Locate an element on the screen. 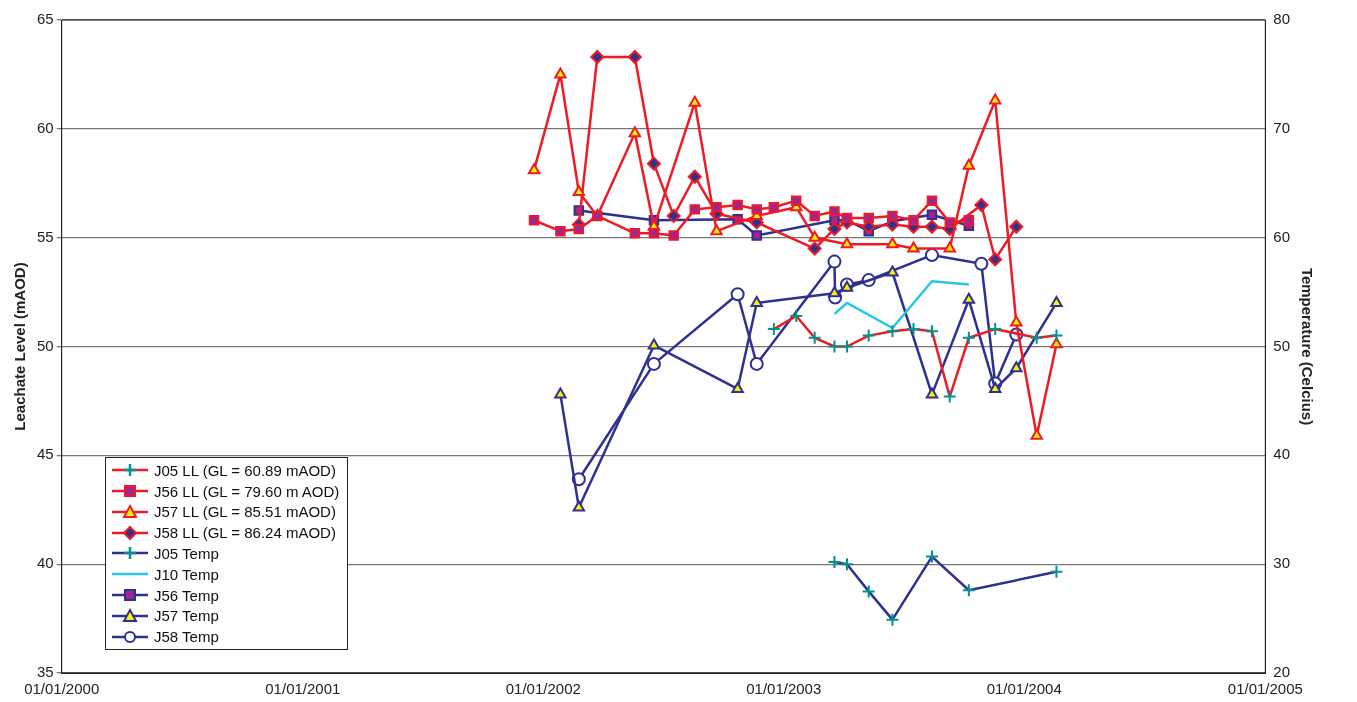 Image resolution: width=1357 pixels, height=702 pixels. legend-label: J10 Temp is located at coordinates (186, 574).